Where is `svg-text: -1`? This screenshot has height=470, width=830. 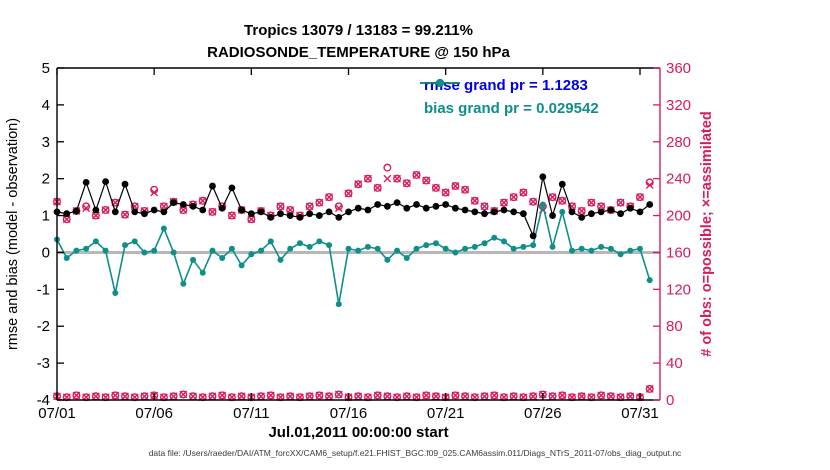 svg-text: -1 is located at coordinates (43, 289).